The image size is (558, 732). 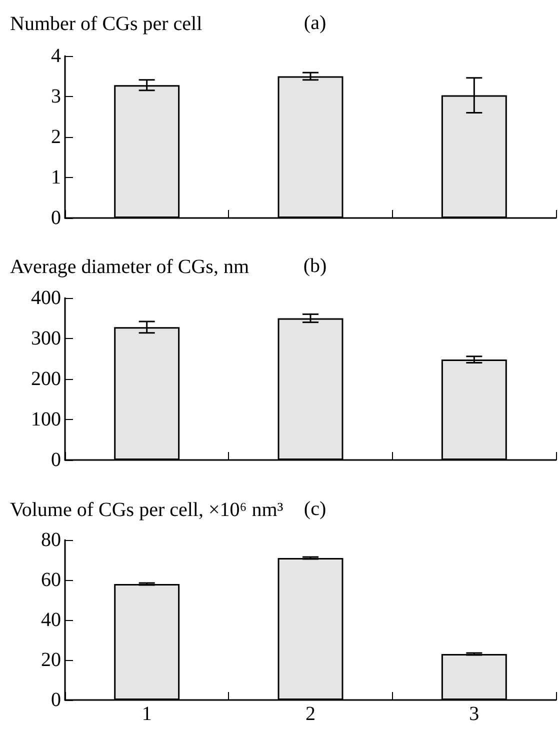 What do you see at coordinates (315, 23) in the screenshot?
I see `chart-title: (a)` at bounding box center [315, 23].